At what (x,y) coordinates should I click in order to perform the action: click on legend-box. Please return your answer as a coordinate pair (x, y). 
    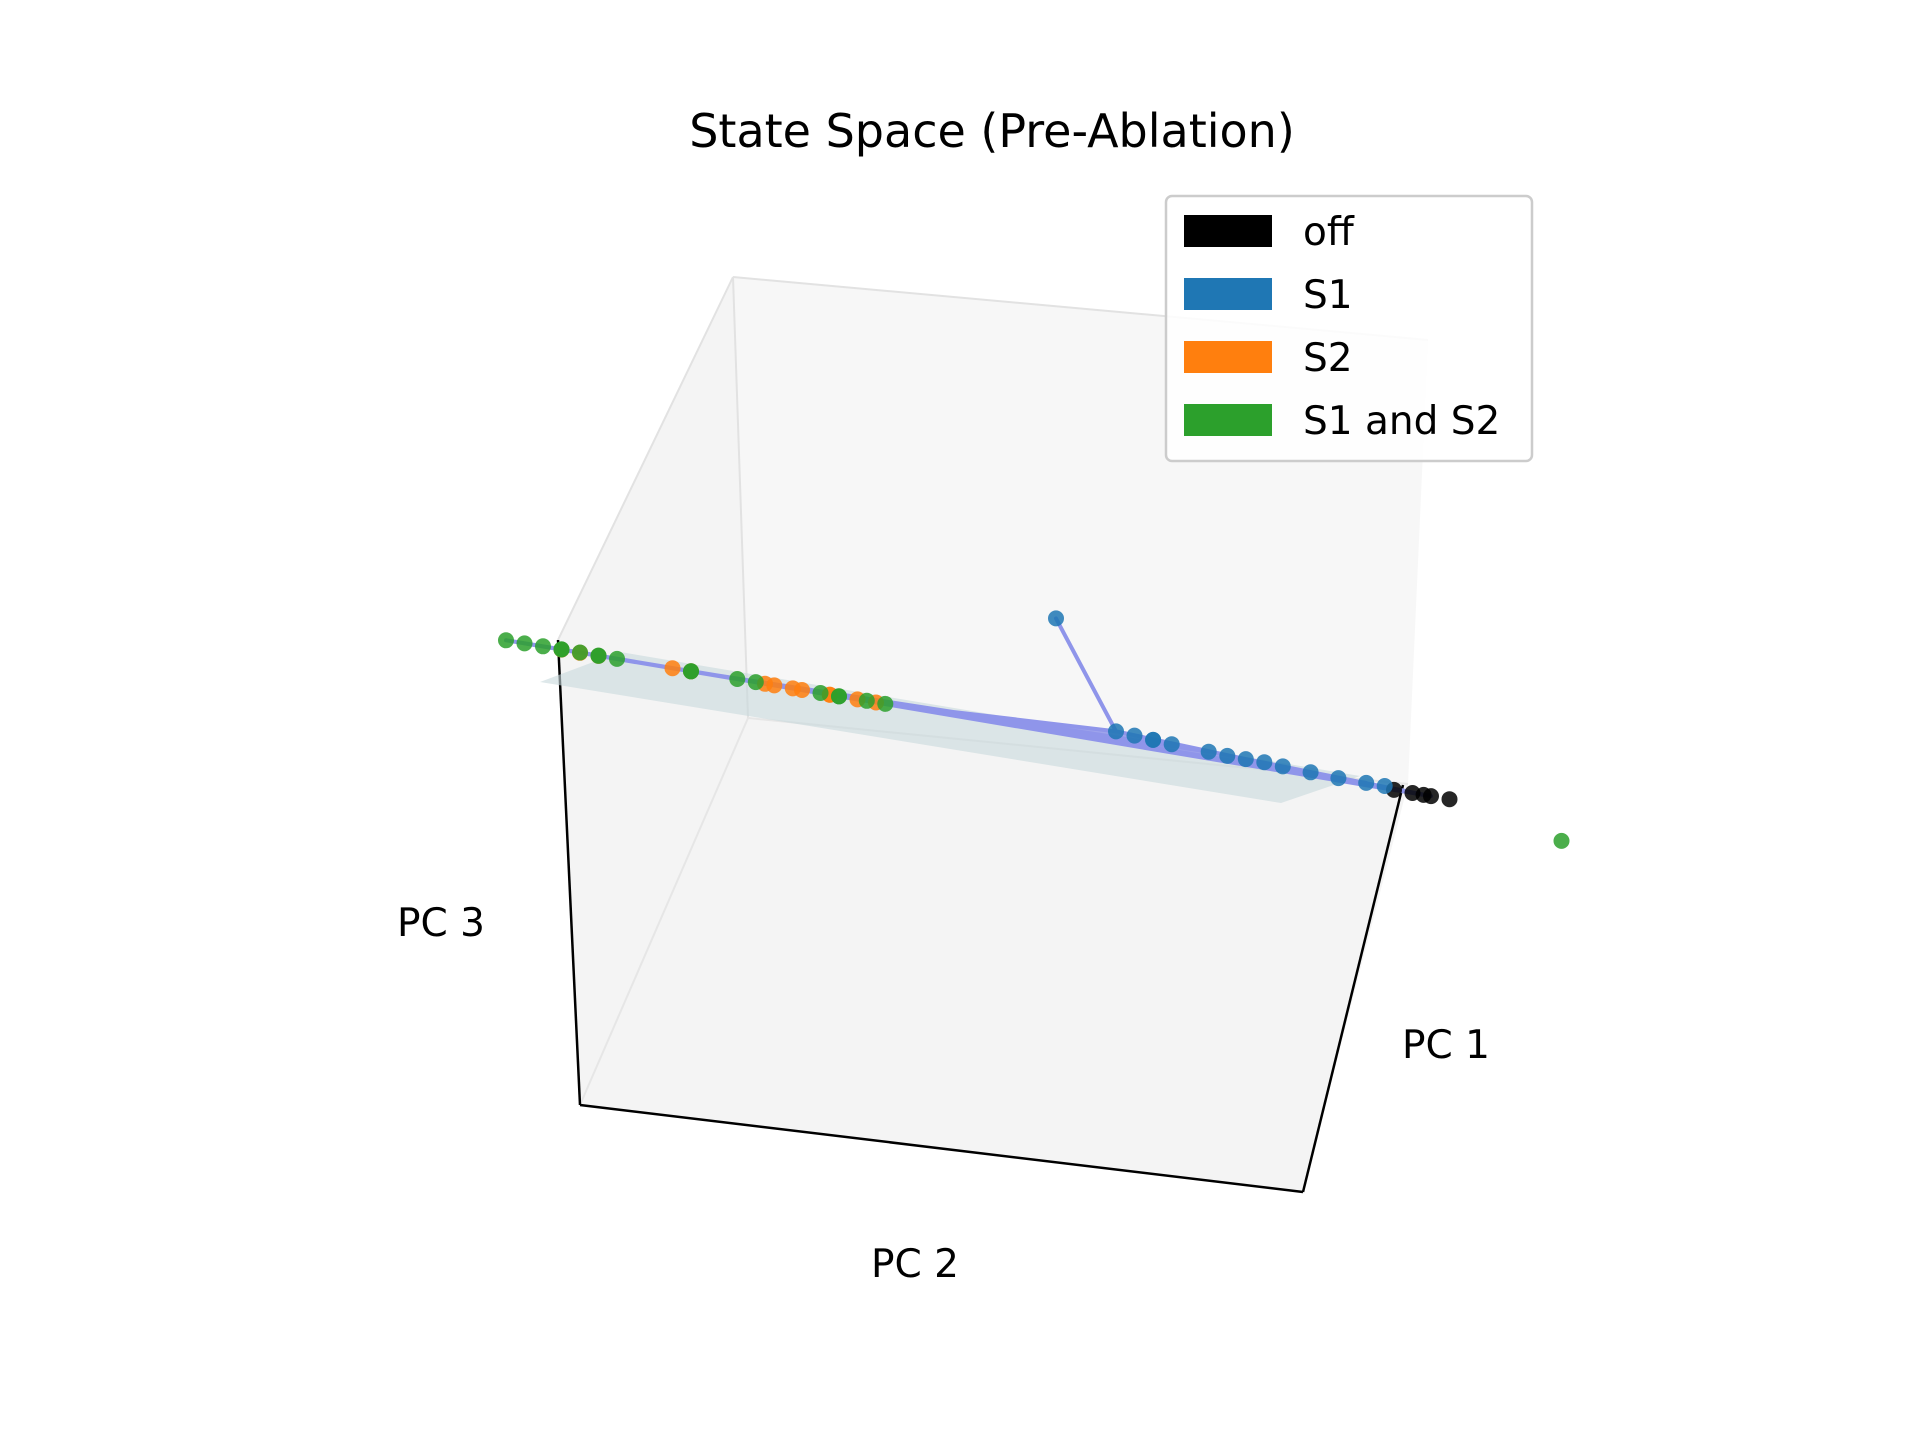
    Looking at the image, I should click on (1349, 328).